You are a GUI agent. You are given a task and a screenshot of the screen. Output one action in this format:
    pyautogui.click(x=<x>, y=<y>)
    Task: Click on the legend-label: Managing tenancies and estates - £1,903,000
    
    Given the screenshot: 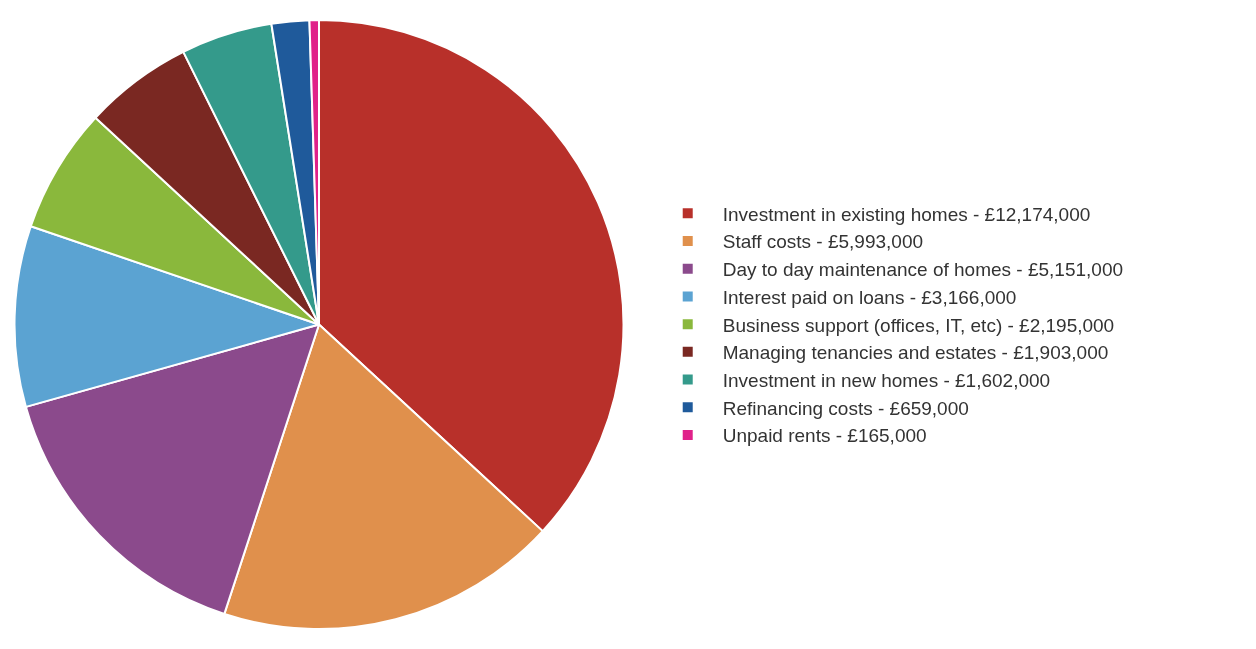 What is the action you would take?
    pyautogui.click(x=915, y=353)
    